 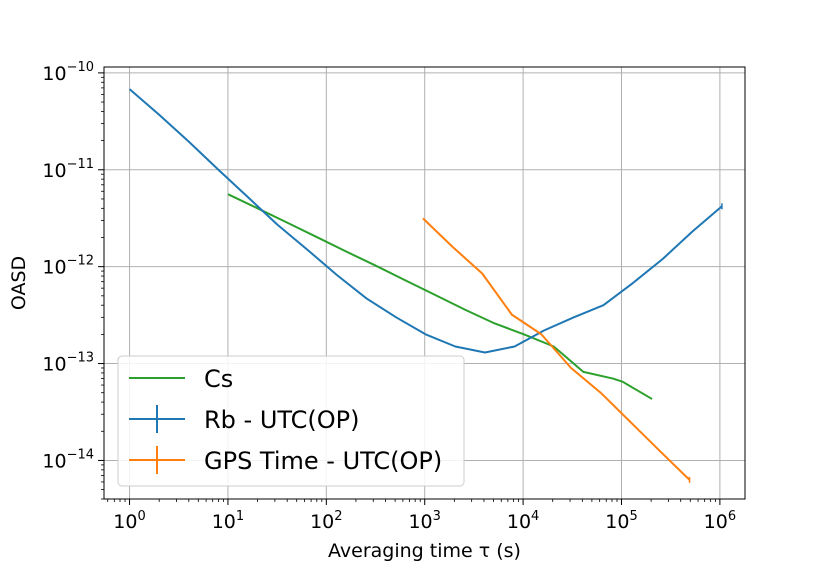 What do you see at coordinates (141, 516) in the screenshot?
I see `x-tick-exponent: 0` at bounding box center [141, 516].